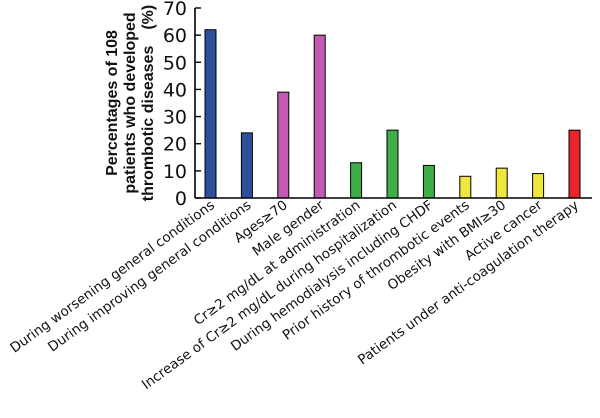 Image resolution: width=600 pixels, height=418 pixels. What do you see at coordinates (175, 172) in the screenshot?
I see `y-tick-label: 10` at bounding box center [175, 172].